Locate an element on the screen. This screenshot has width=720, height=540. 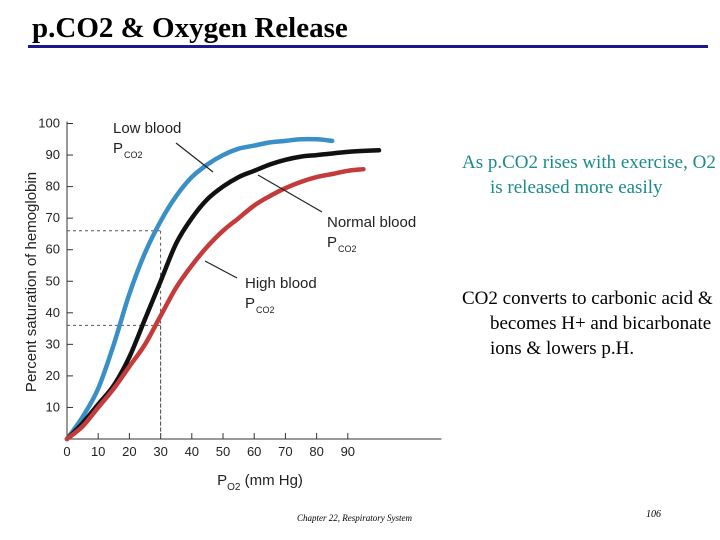
y-tick-label: 20 is located at coordinates (53, 375).